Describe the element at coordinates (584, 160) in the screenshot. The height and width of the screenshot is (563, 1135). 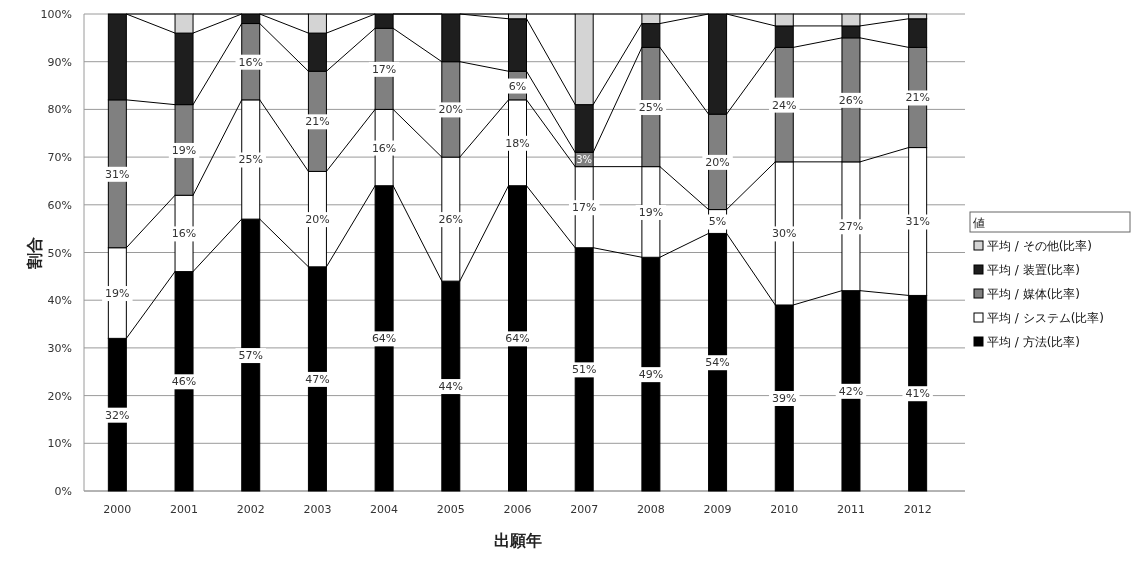
I see `data-label: 3%` at that location.